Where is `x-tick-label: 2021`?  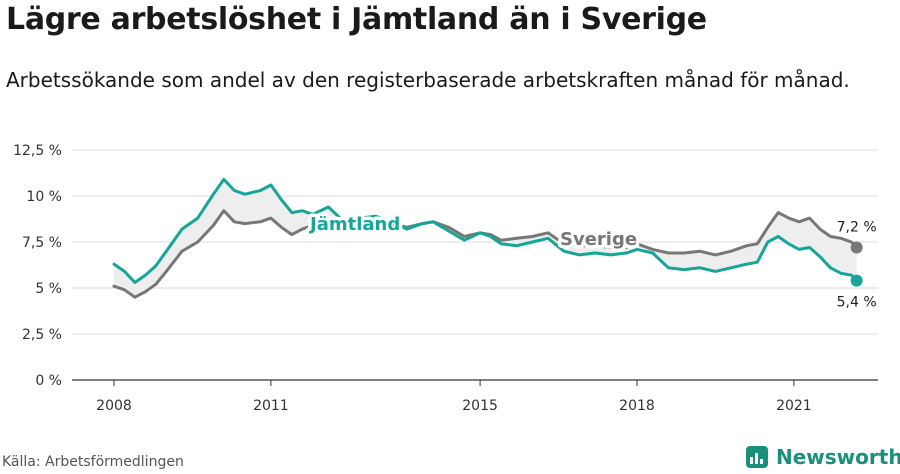
x-tick-label: 2021 is located at coordinates (794, 406).